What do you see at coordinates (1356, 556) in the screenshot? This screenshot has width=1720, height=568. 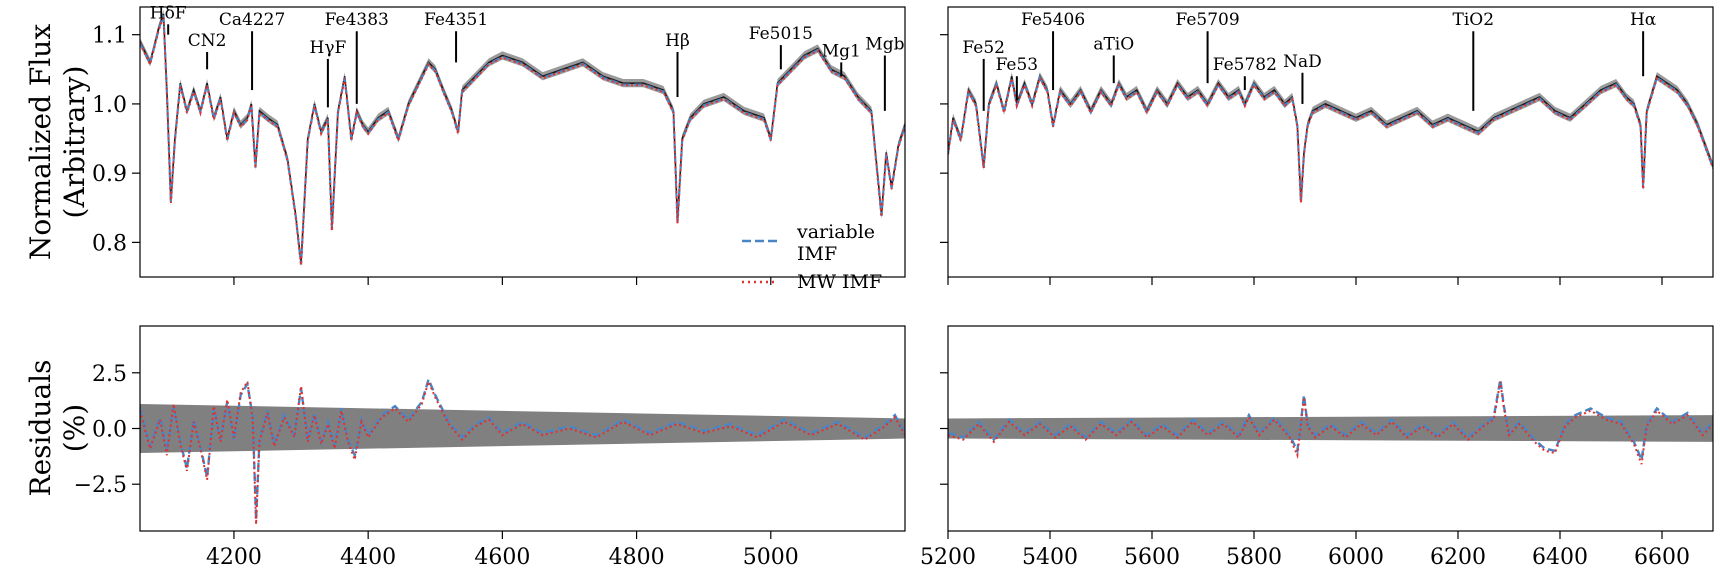 I see `x-tick-label: 6000` at bounding box center [1356, 556].